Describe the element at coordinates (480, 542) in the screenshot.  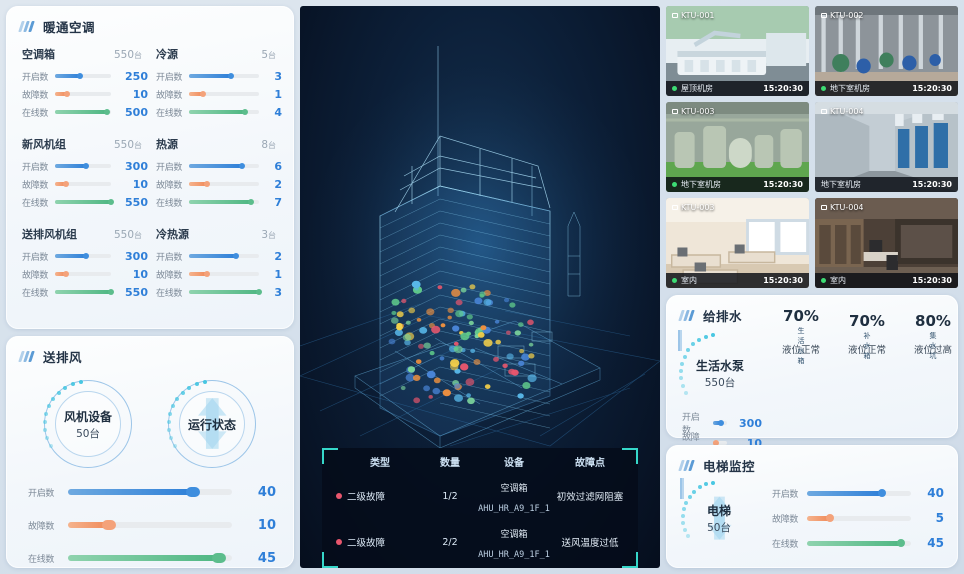
I see `table-row: 二级故障 2/2 空调箱 AHU_HR_A9_1F_1 送风温度过低` at that location.